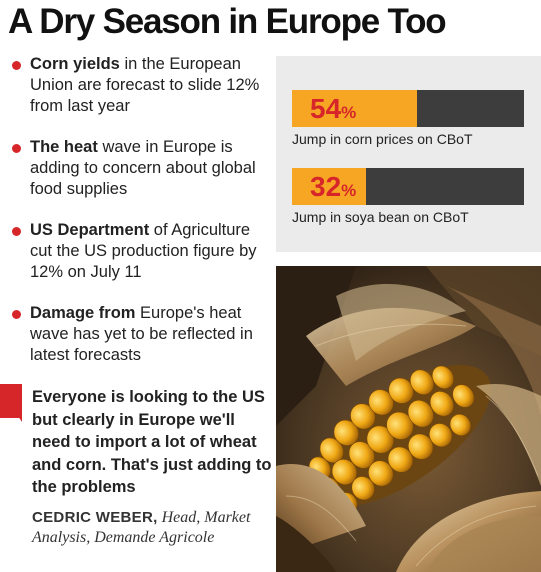 The width and height of the screenshot is (541, 572). I want to click on stat-bar-track: 32%, so click(408, 186).